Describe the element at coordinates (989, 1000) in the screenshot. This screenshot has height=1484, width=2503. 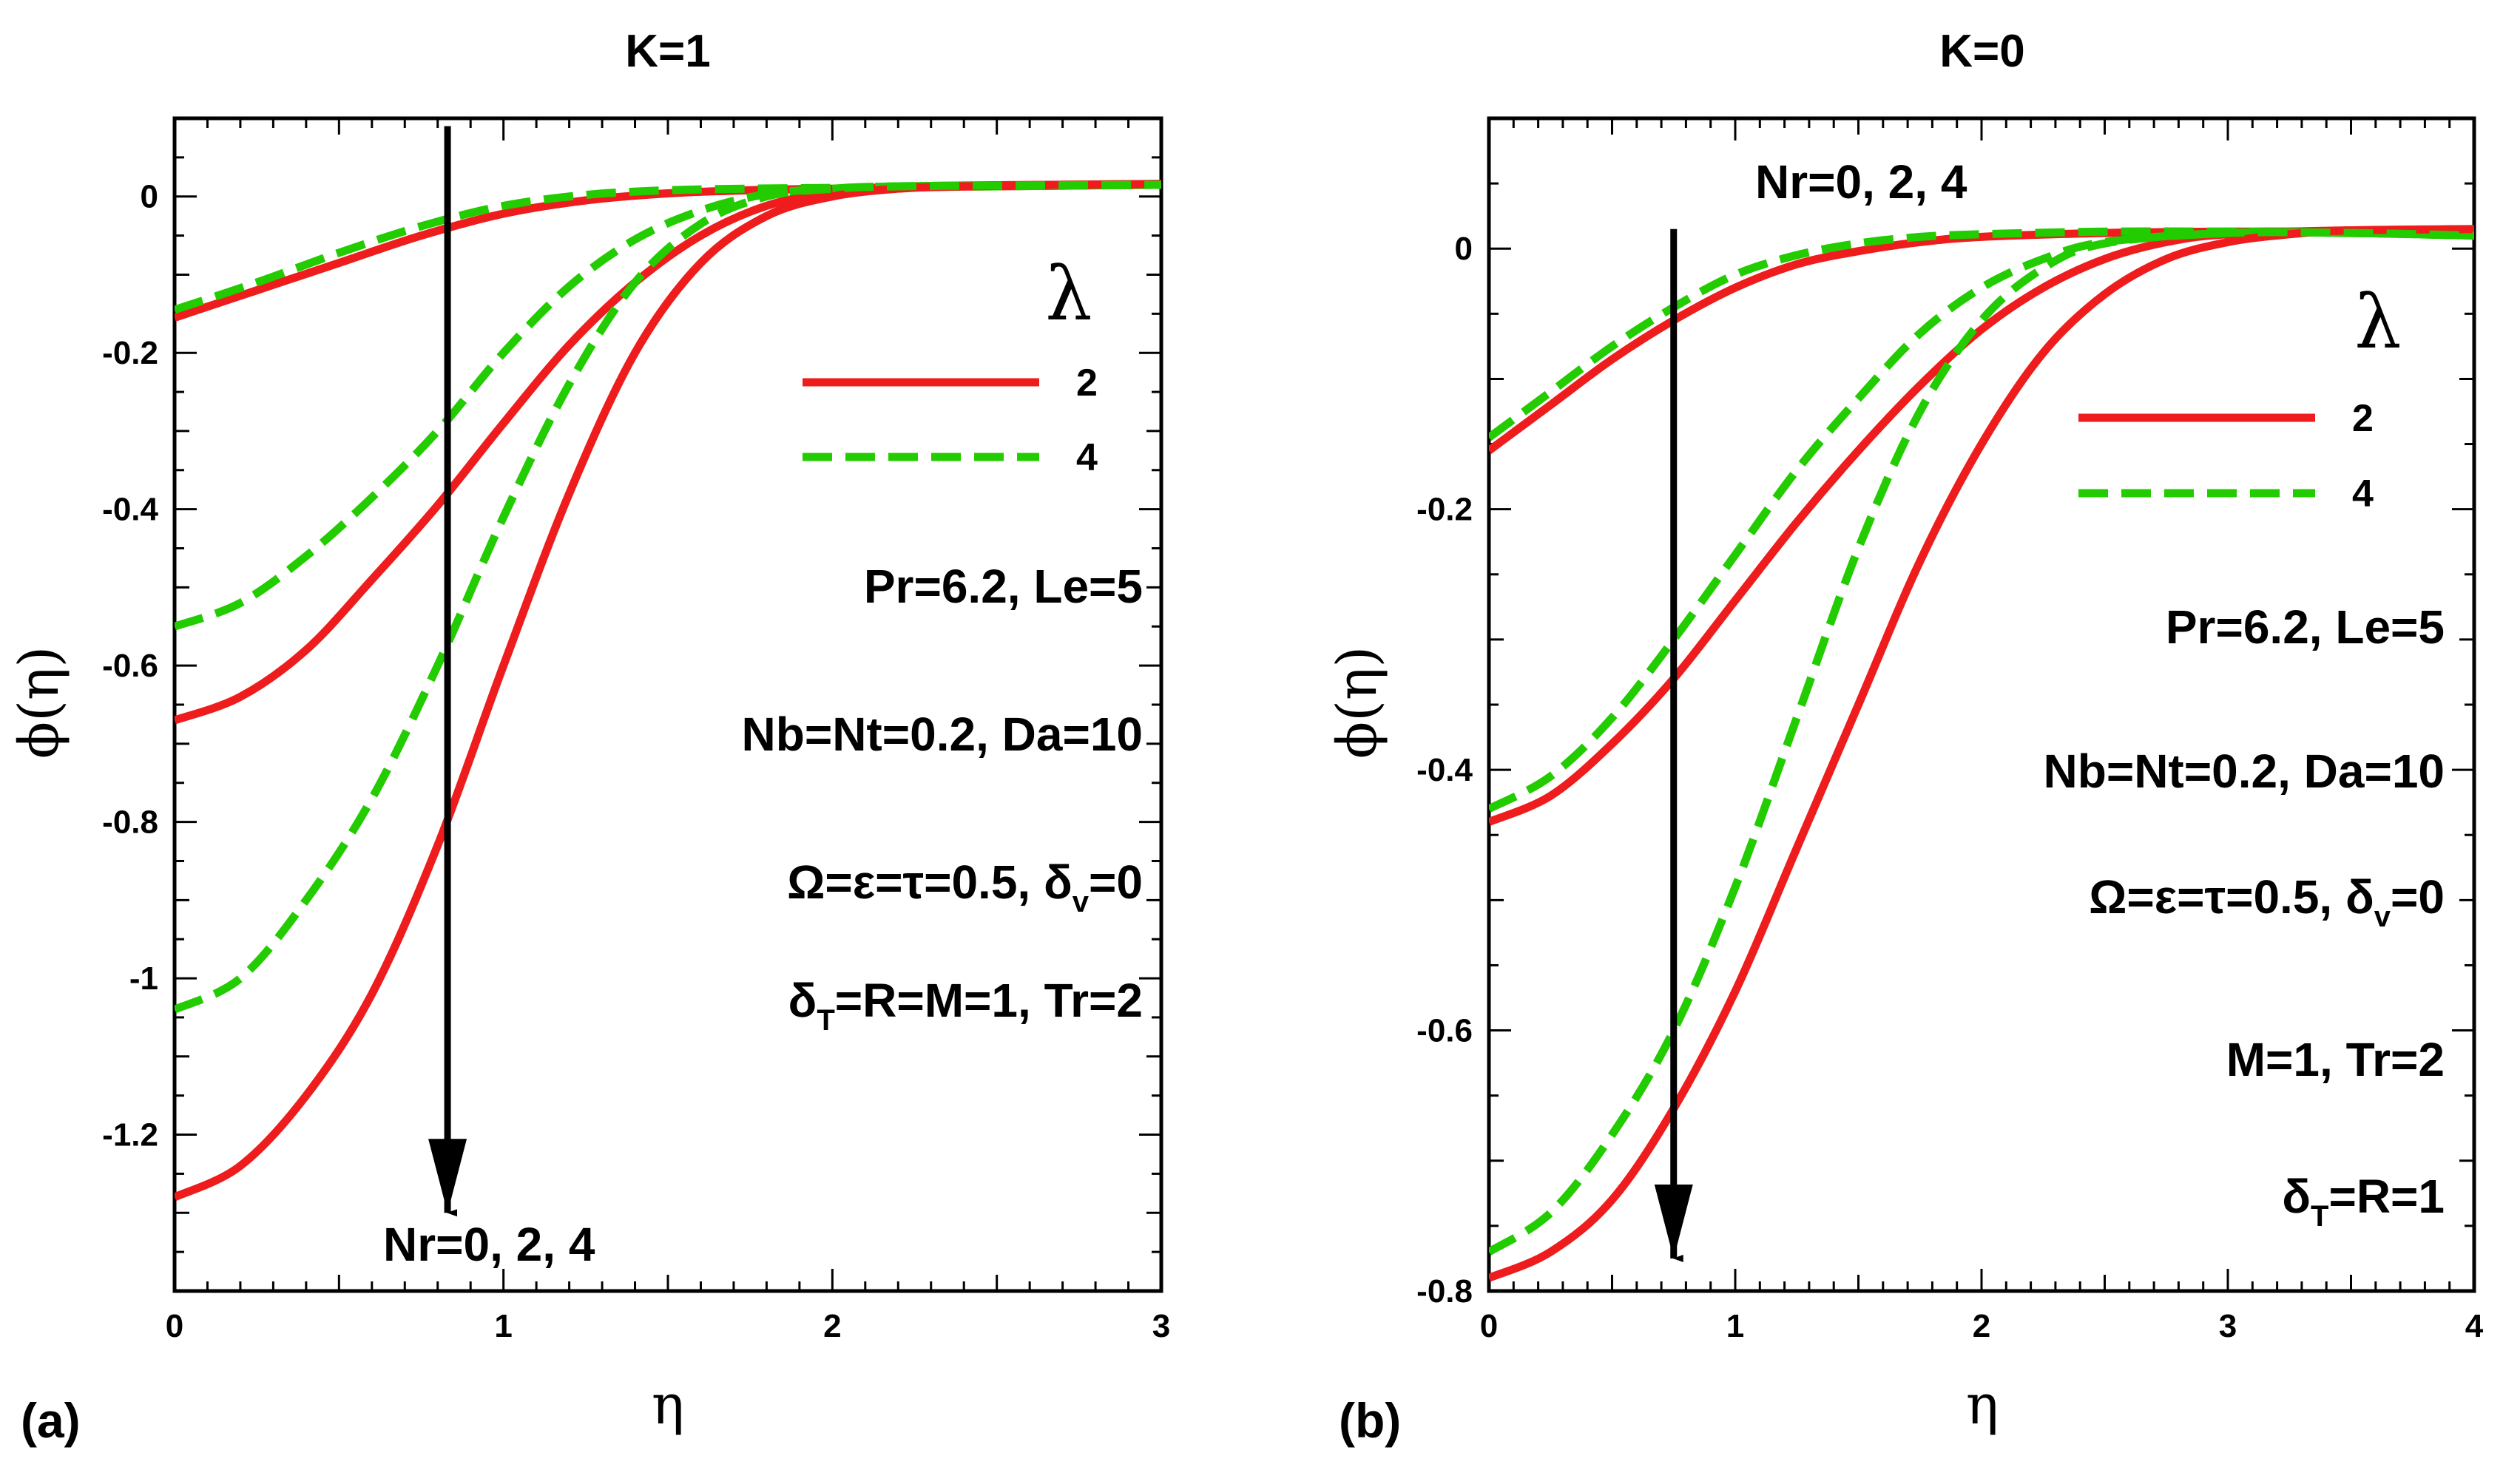
I see `annotation-rest: =R=M=1, Tr=2` at that location.